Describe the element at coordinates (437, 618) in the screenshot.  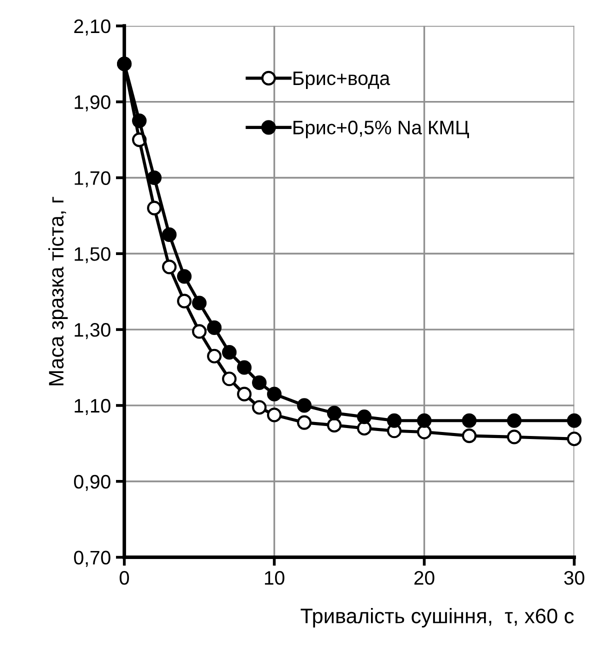
I see `x-axis-title: Тривалість сушіння, τ, x60 с` at that location.